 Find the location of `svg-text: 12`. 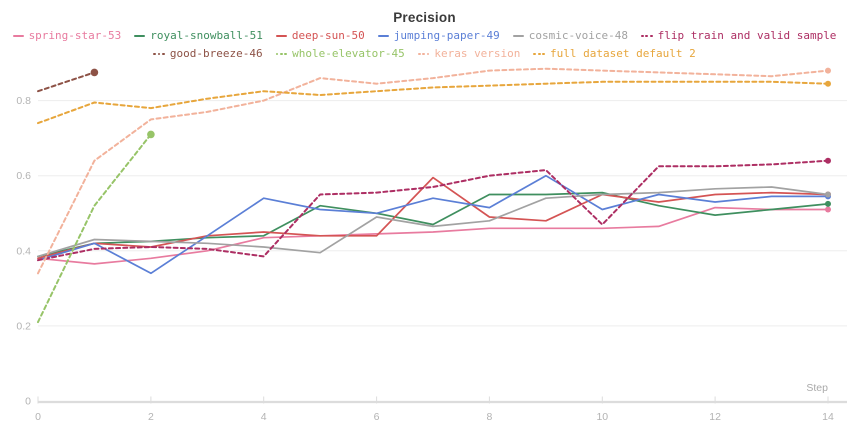

svg-text: 12 is located at coordinates (715, 417).